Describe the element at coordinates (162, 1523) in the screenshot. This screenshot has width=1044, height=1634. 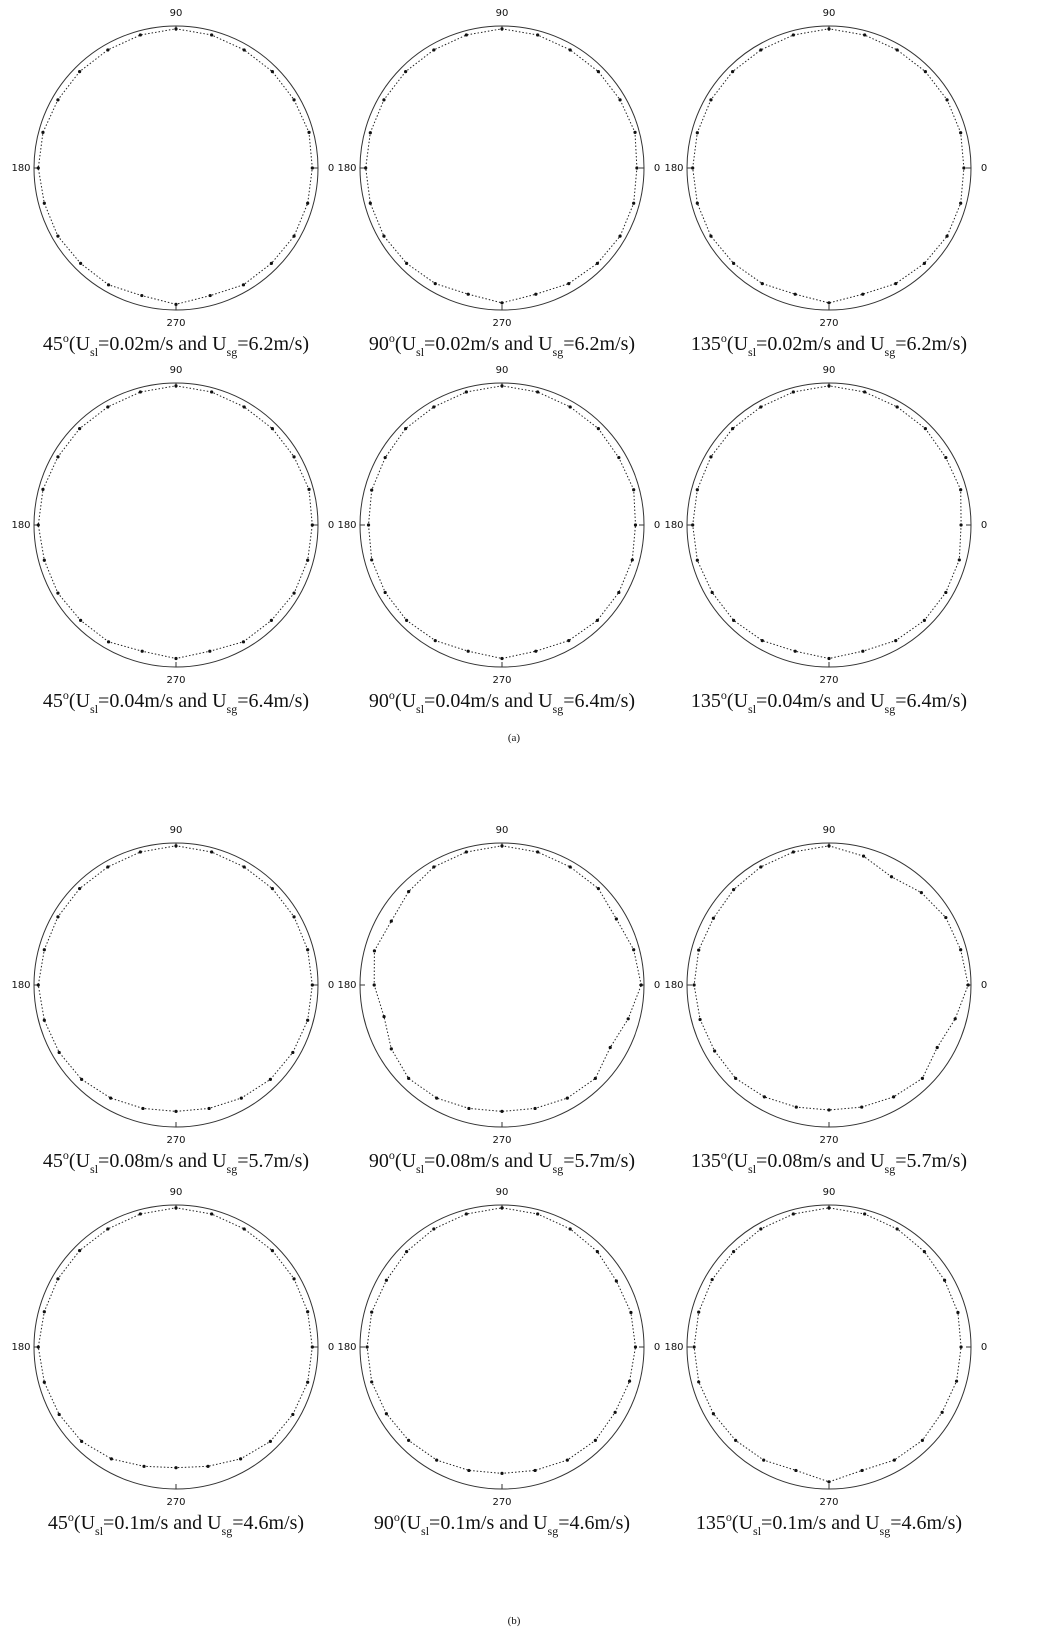
I see `caption-part: =0.1m/s and U` at that location.